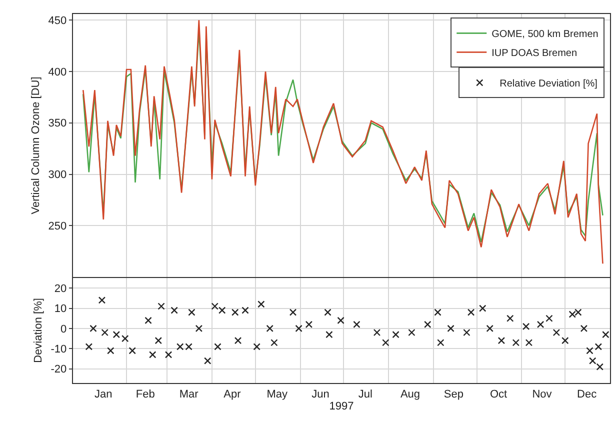 Image resolution: width=612 pixels, height=423 pixels. I want to click on y-axis-title: Deviation [%], so click(38, 330).